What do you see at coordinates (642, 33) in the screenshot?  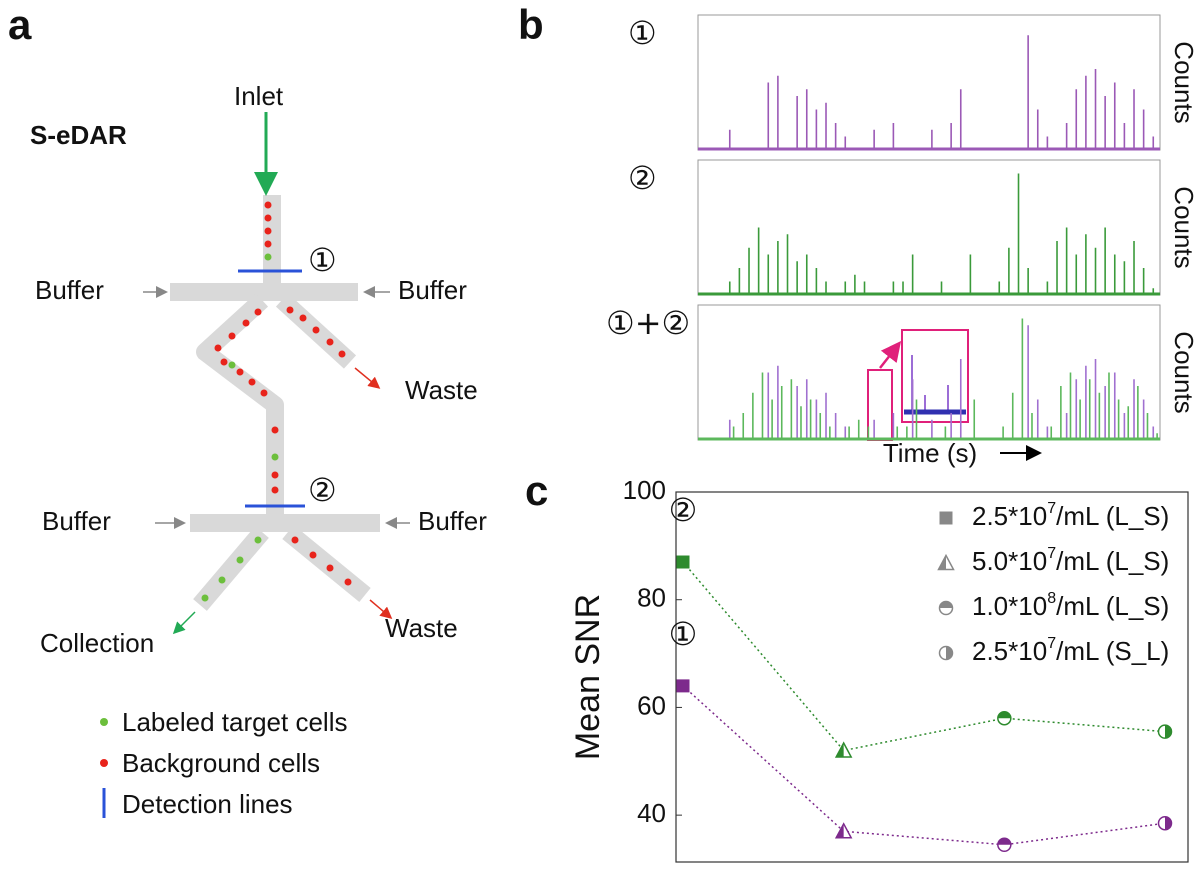 I see `trace-label: ①` at bounding box center [642, 33].